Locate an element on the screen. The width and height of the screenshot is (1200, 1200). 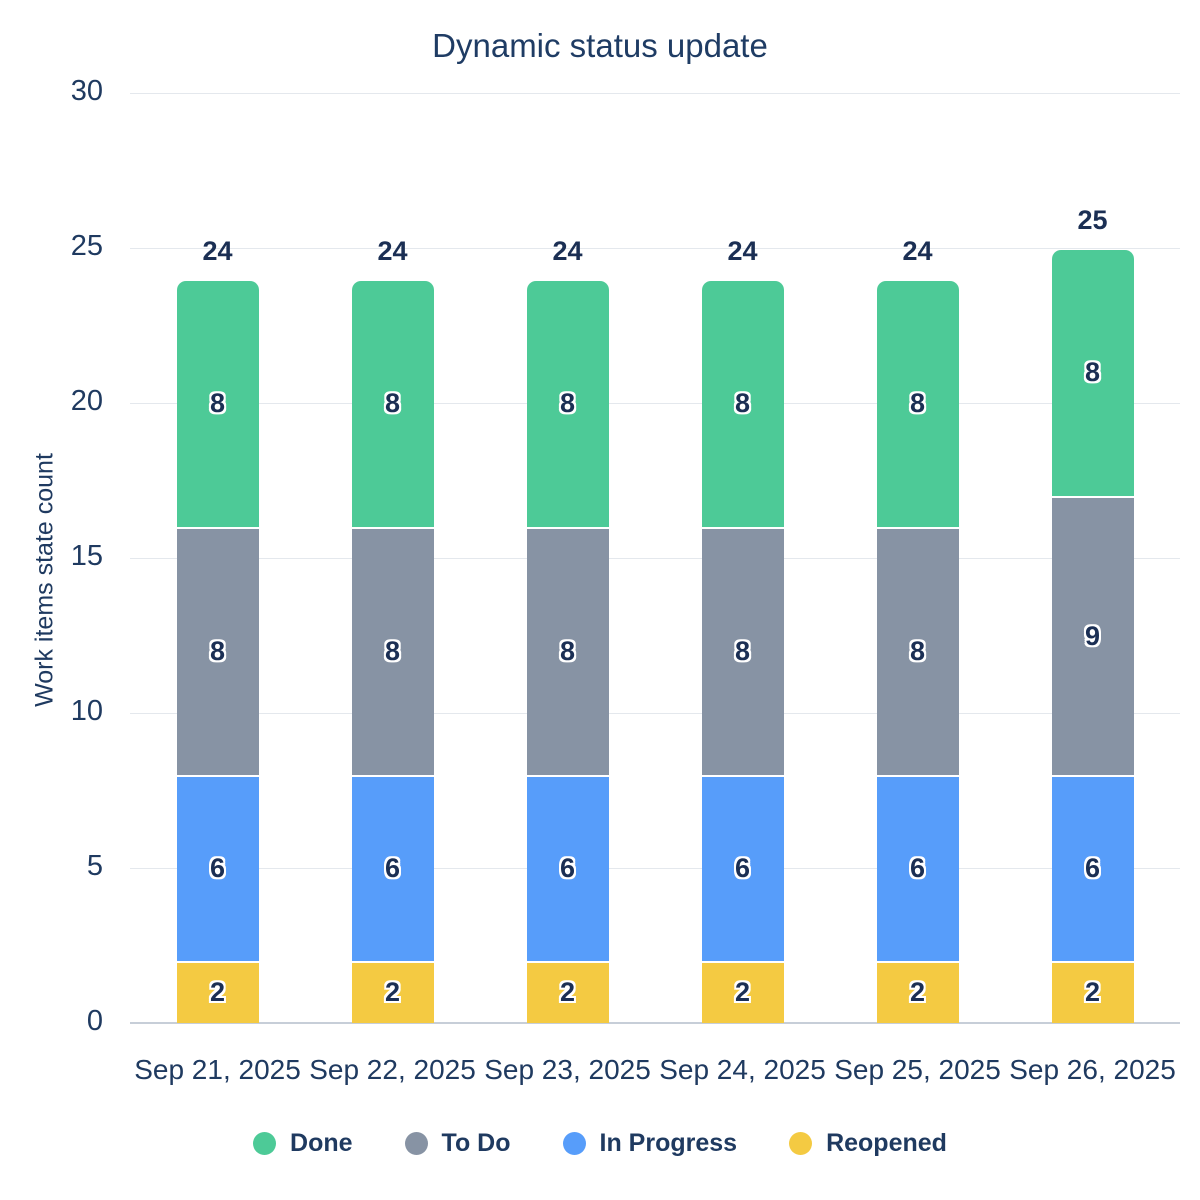
y-tick-label: 0 is located at coordinates (94, 1021).